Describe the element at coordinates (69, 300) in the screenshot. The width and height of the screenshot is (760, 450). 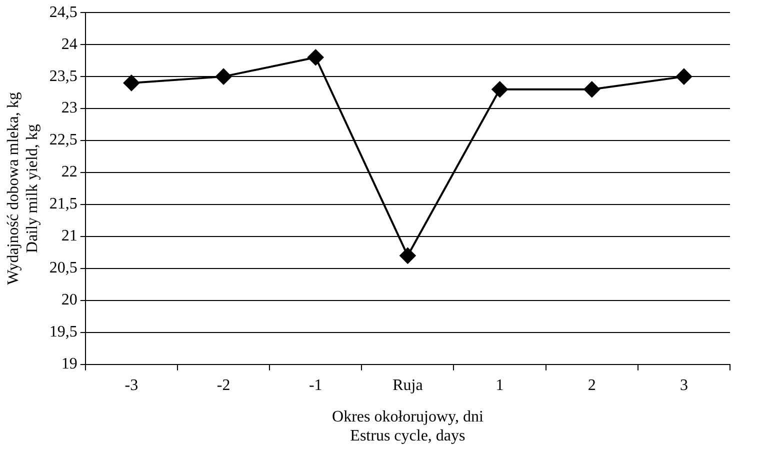
I see `y-tick-label: 20` at that location.